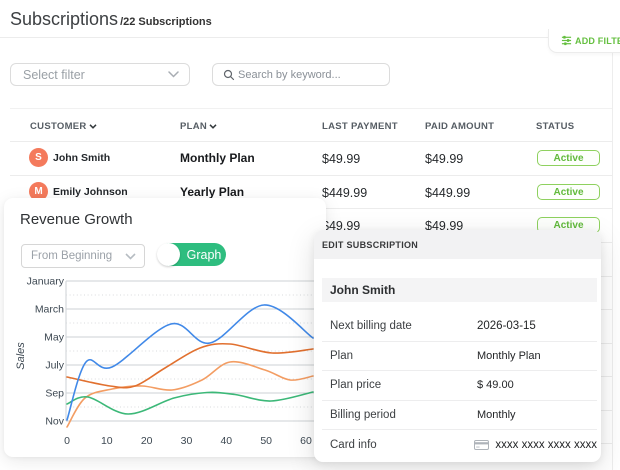  Describe the element at coordinates (306, 441) in the screenshot. I see `svg-text: 60` at that location.